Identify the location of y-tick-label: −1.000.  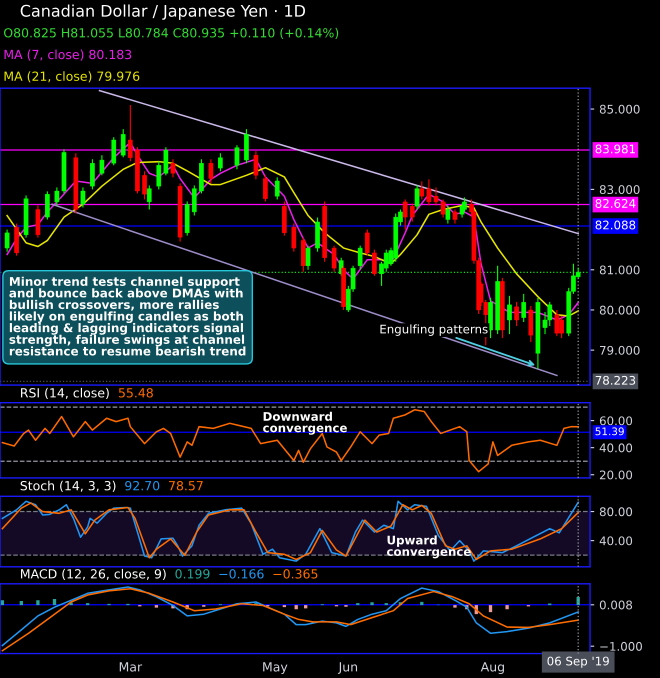
(621, 646).